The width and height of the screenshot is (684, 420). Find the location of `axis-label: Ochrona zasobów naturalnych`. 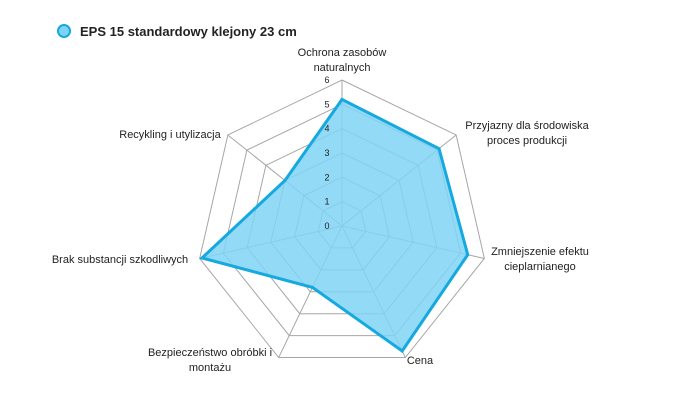

axis-label: Ochrona zasobów naturalnych is located at coordinates (342, 60).